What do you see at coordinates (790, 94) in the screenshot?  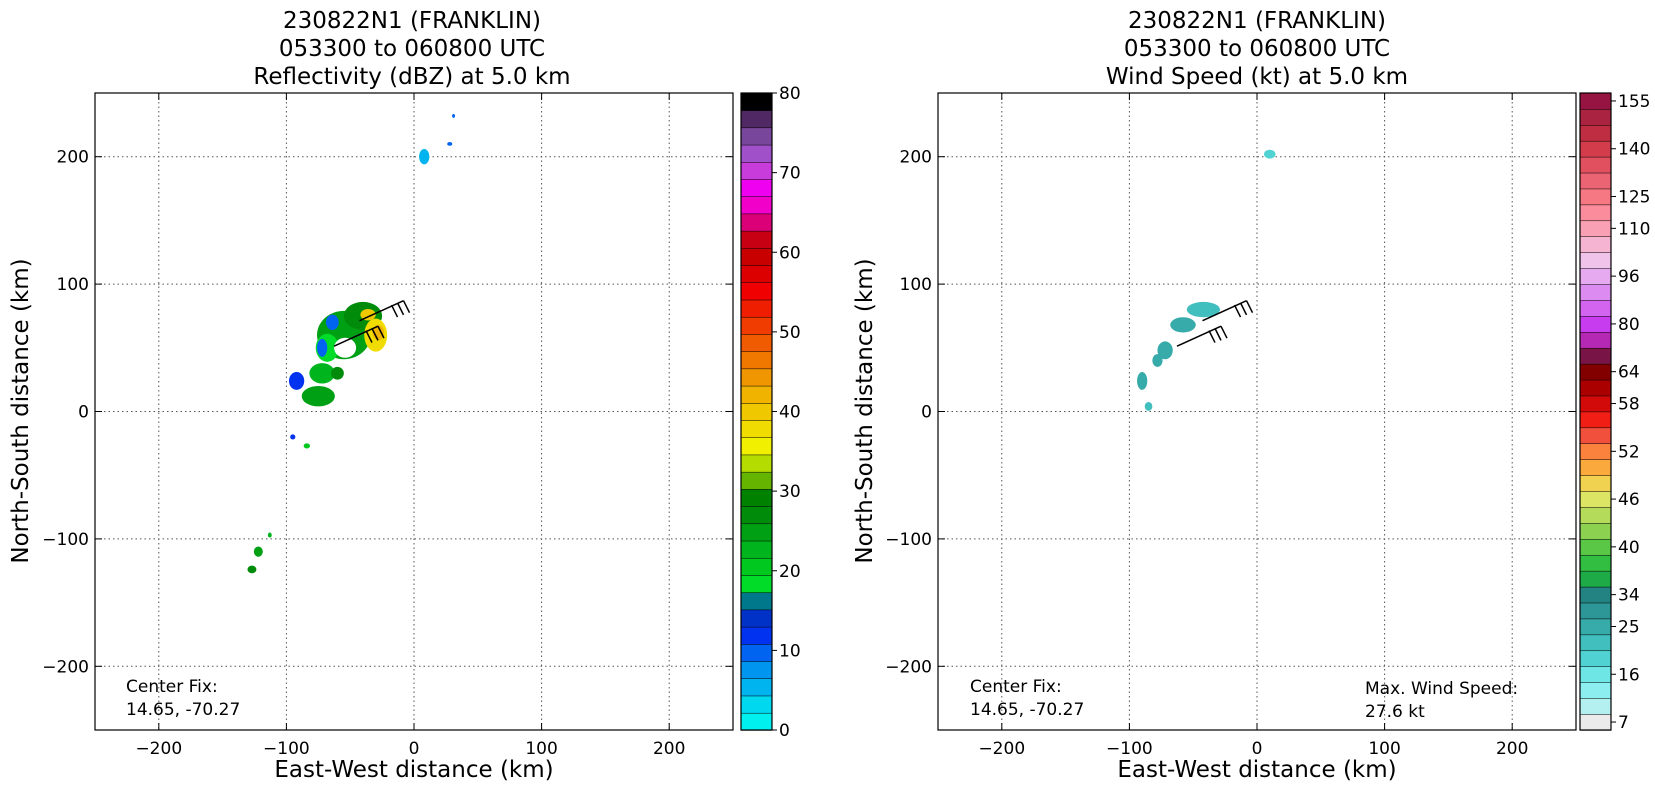 I see `reflectivity-colorbar-tick-label: 80` at bounding box center [790, 94].